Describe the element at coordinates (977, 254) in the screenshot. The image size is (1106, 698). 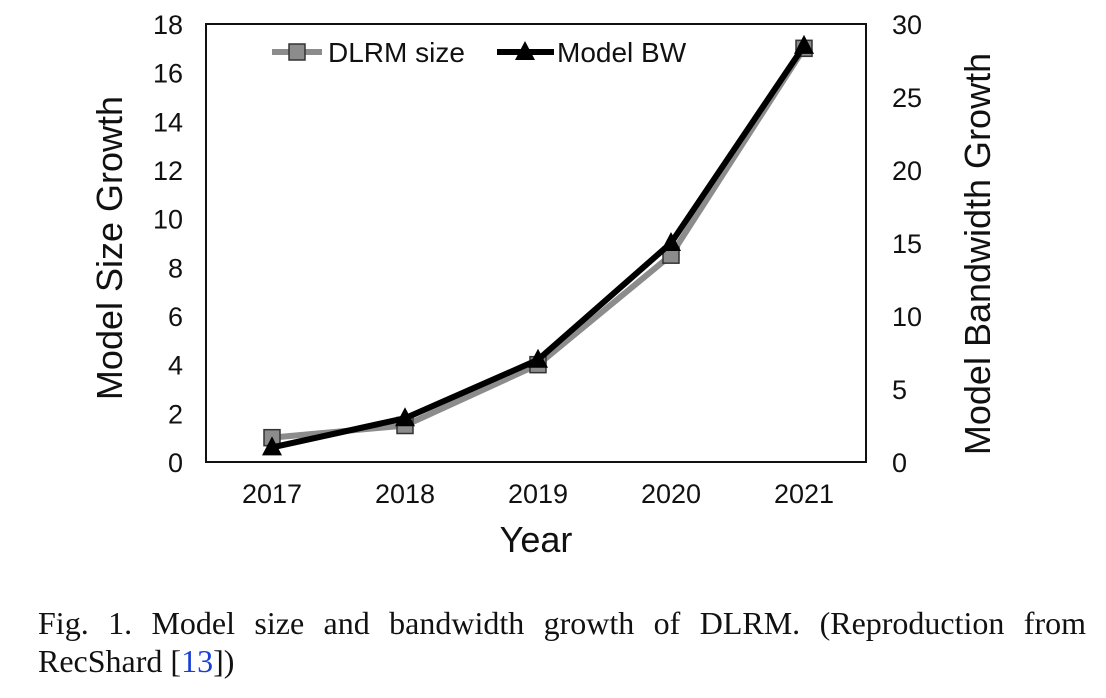
I see `right-axis-title: Model Bandwidth Growth` at that location.